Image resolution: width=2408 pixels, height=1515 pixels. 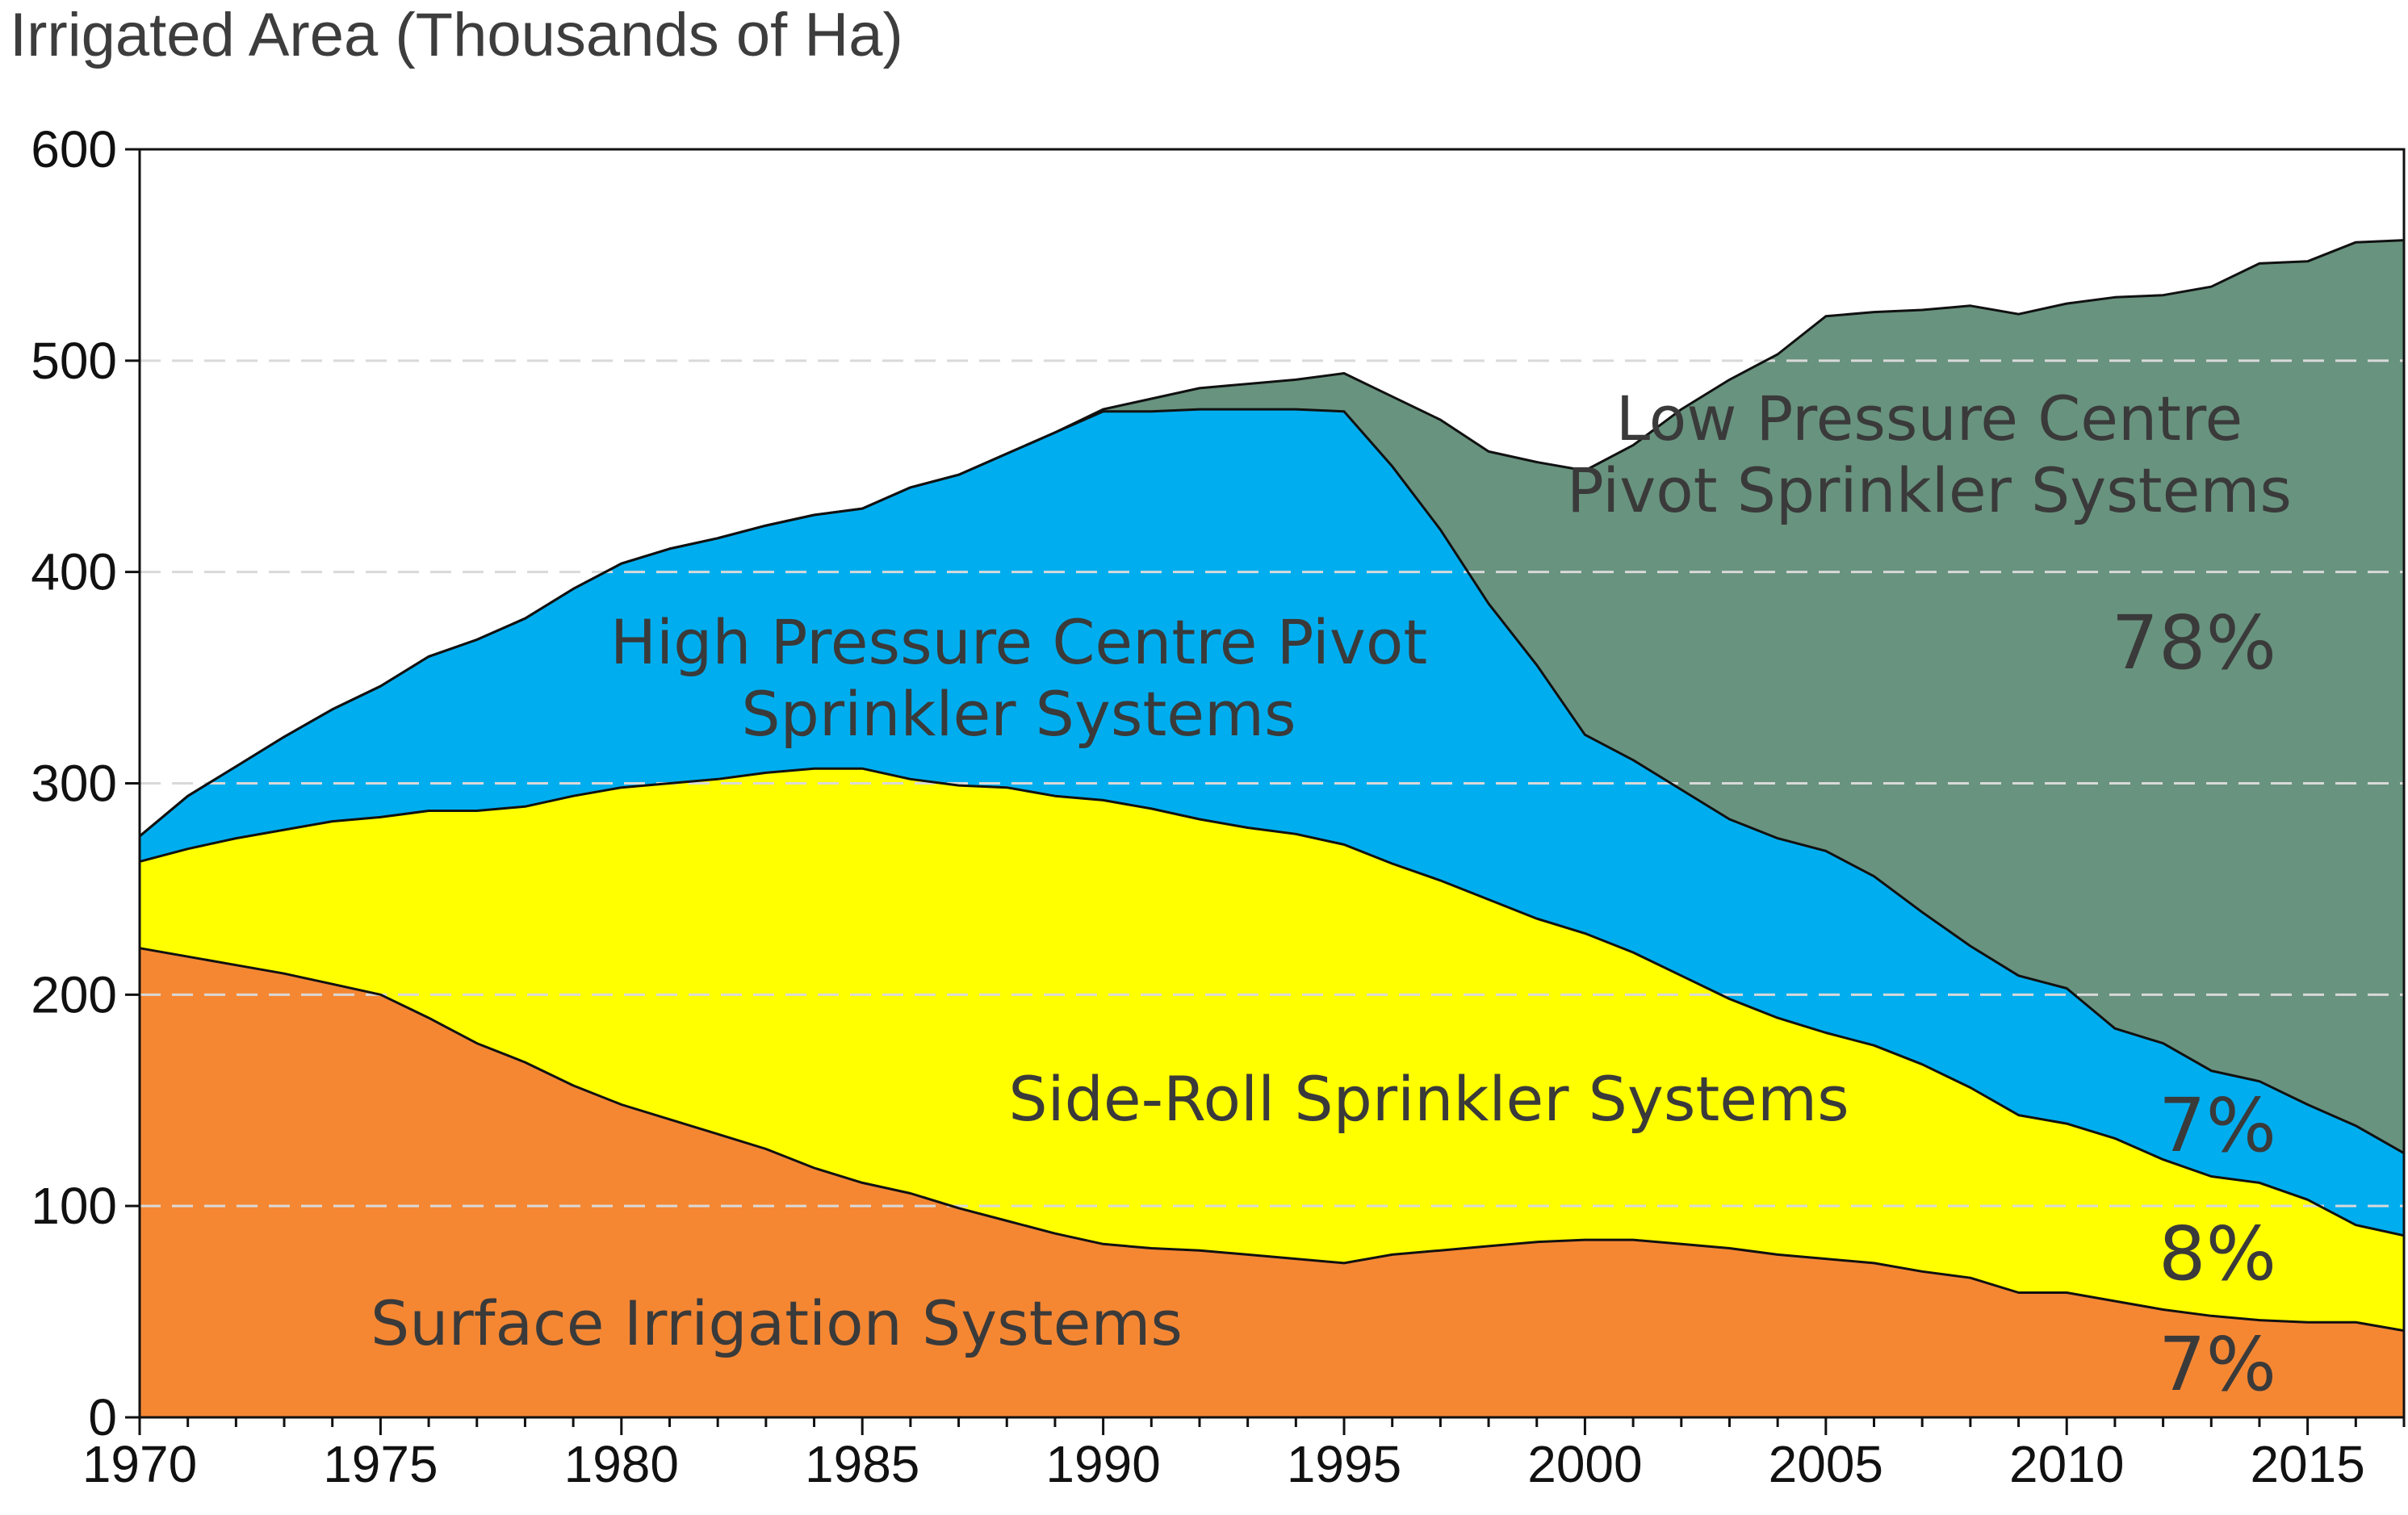 What do you see at coordinates (1930, 490) in the screenshot?
I see `label-low-pressure-line2: Pivot Sprinkler Systems` at bounding box center [1930, 490].